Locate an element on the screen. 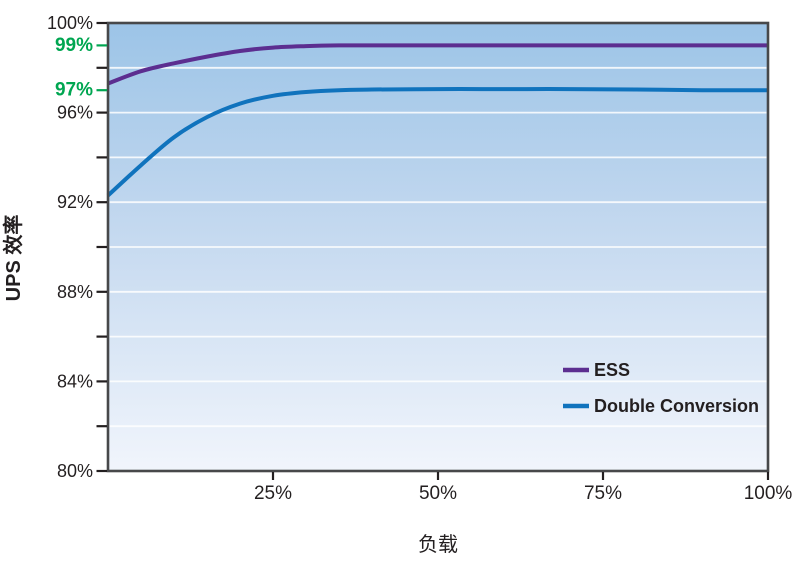 The image size is (800, 574). x-axis-tick-label: 100% is located at coordinates (768, 493).